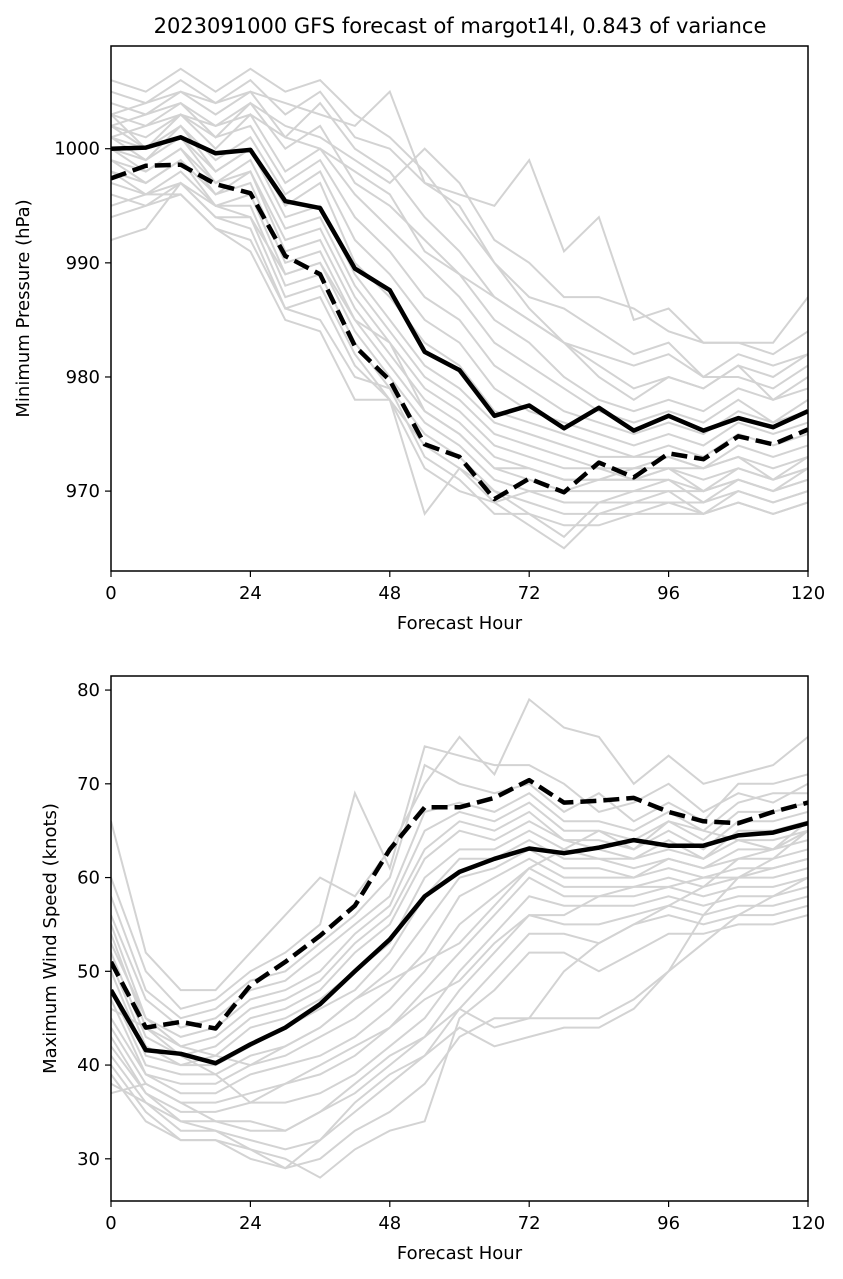  Describe the element at coordinates (50, 938) in the screenshot. I see `wind-y-axis-label: Maximum Wind Speed (knots)` at that location.